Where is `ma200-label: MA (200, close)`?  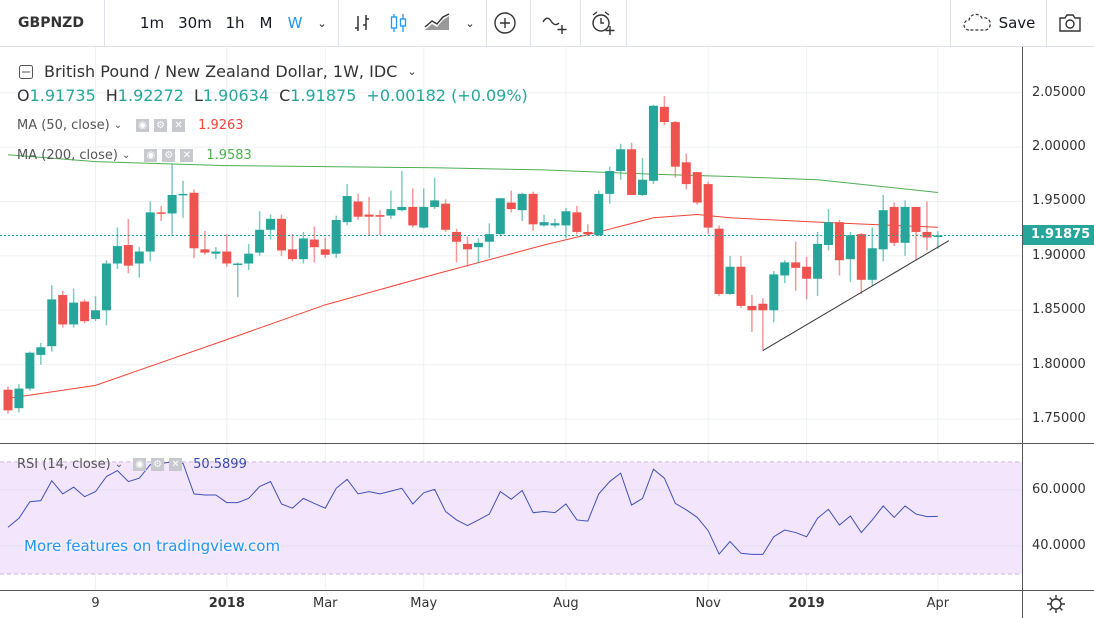
ma200-label: MA (200, close) is located at coordinates (67, 155).